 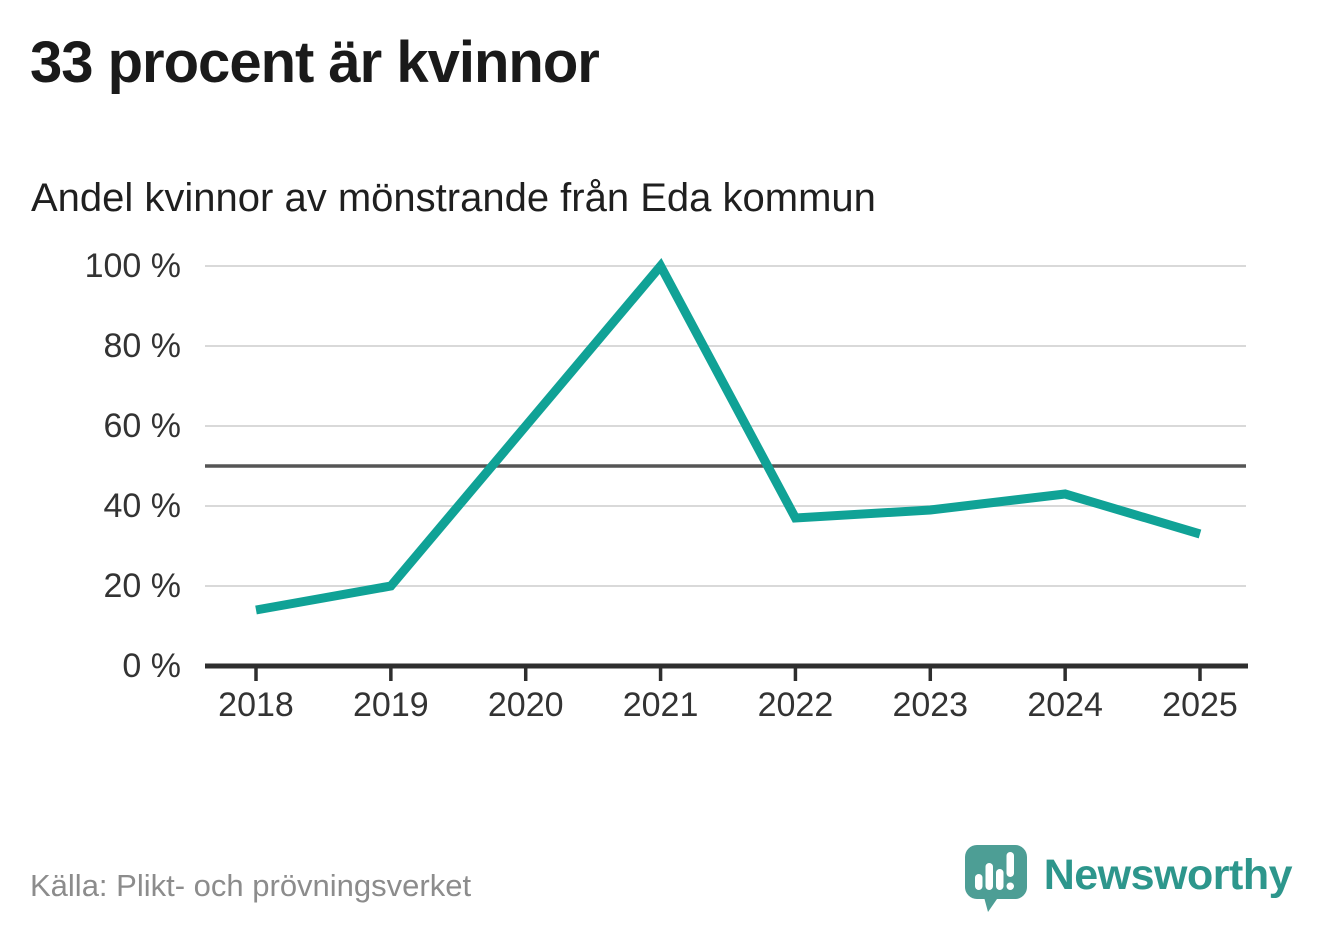 I want to click on newsworthy-logo: Newsworthy, so click(x=1128, y=879).